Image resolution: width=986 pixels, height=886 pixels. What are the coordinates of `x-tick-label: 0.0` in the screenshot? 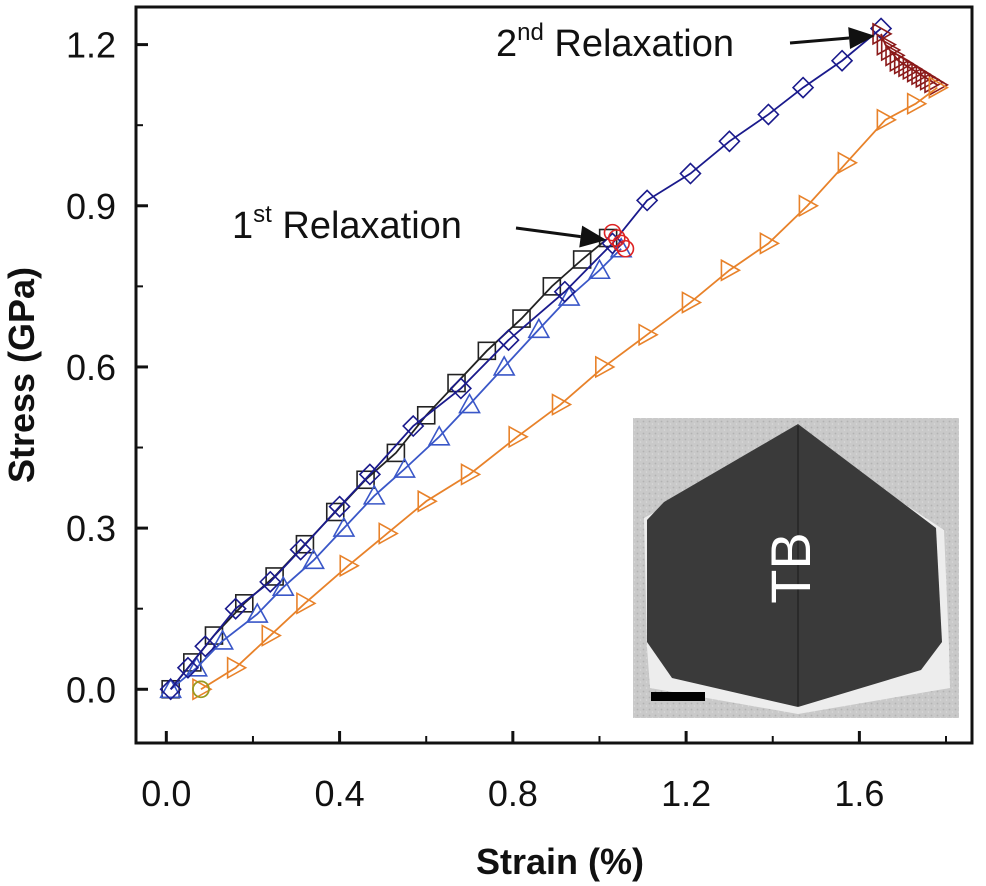 It's located at (166, 793).